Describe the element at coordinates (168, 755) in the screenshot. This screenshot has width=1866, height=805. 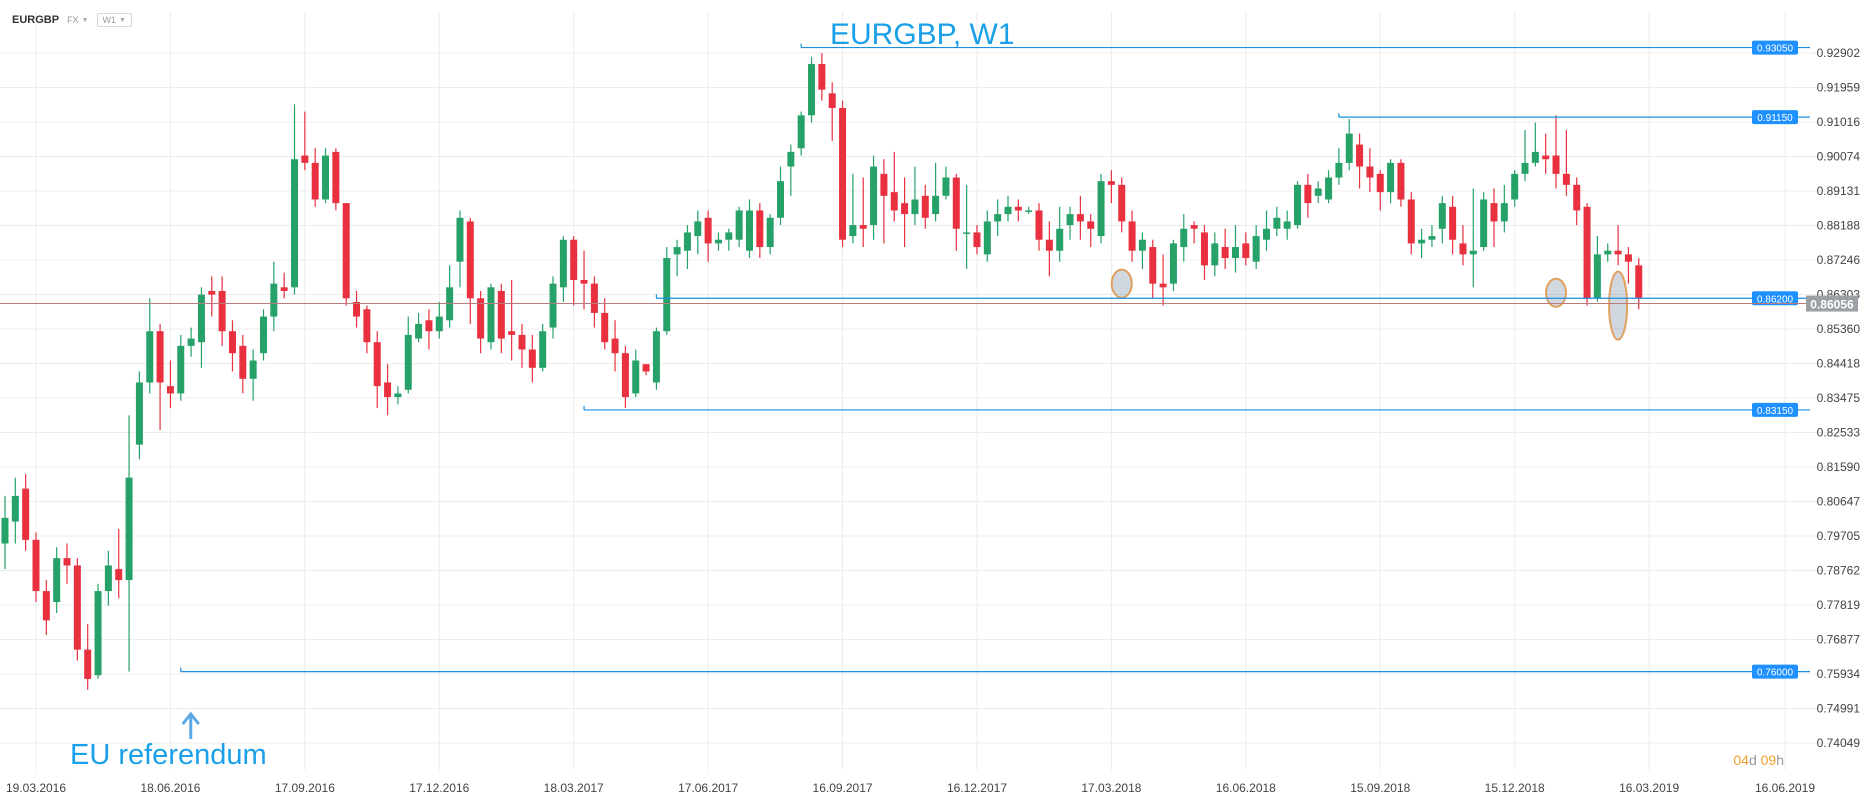
I see `annotation-label: EU referendum` at that location.